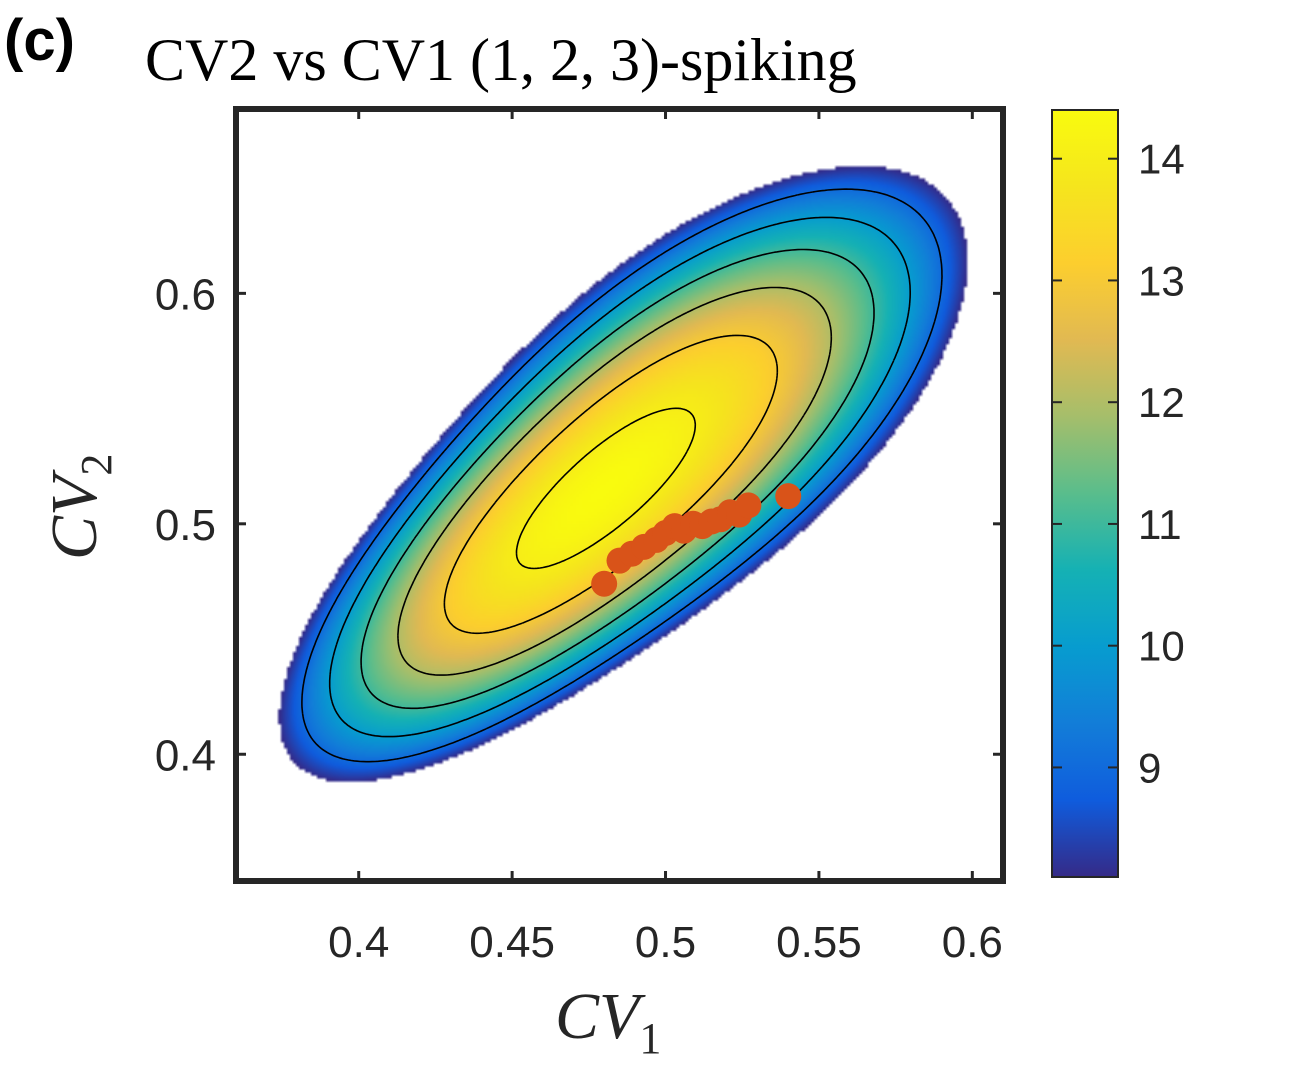 This screenshot has width=1303, height=1068. What do you see at coordinates (1161, 402) in the screenshot?
I see `colorbar-tick-label: 12` at bounding box center [1161, 402].